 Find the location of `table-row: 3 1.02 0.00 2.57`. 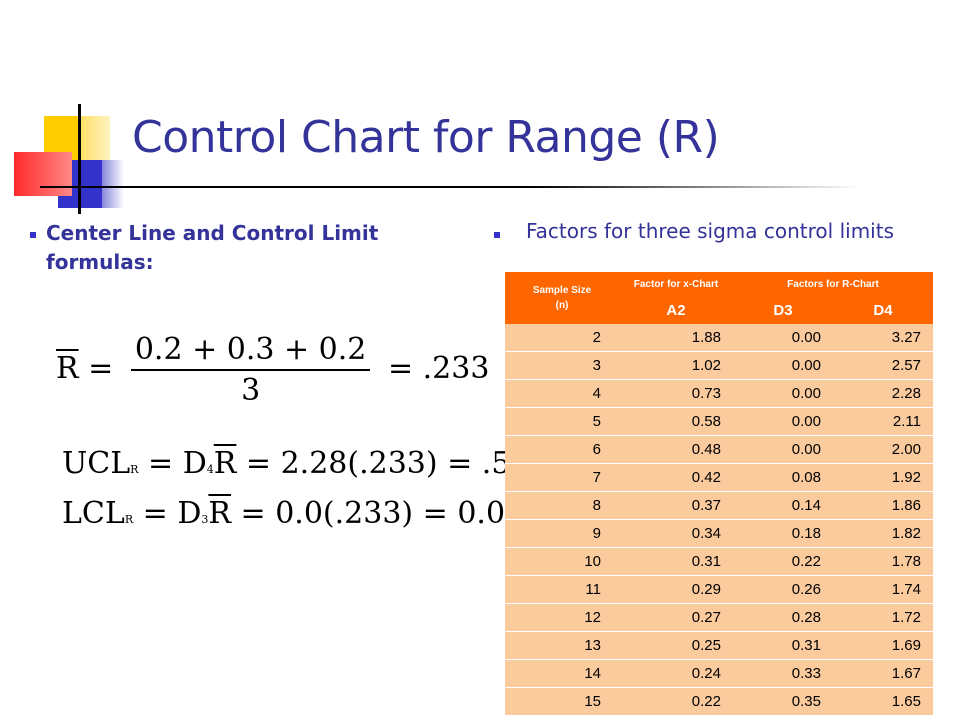

table-row: 3 1.02 0.00 2.57 is located at coordinates (719, 365).